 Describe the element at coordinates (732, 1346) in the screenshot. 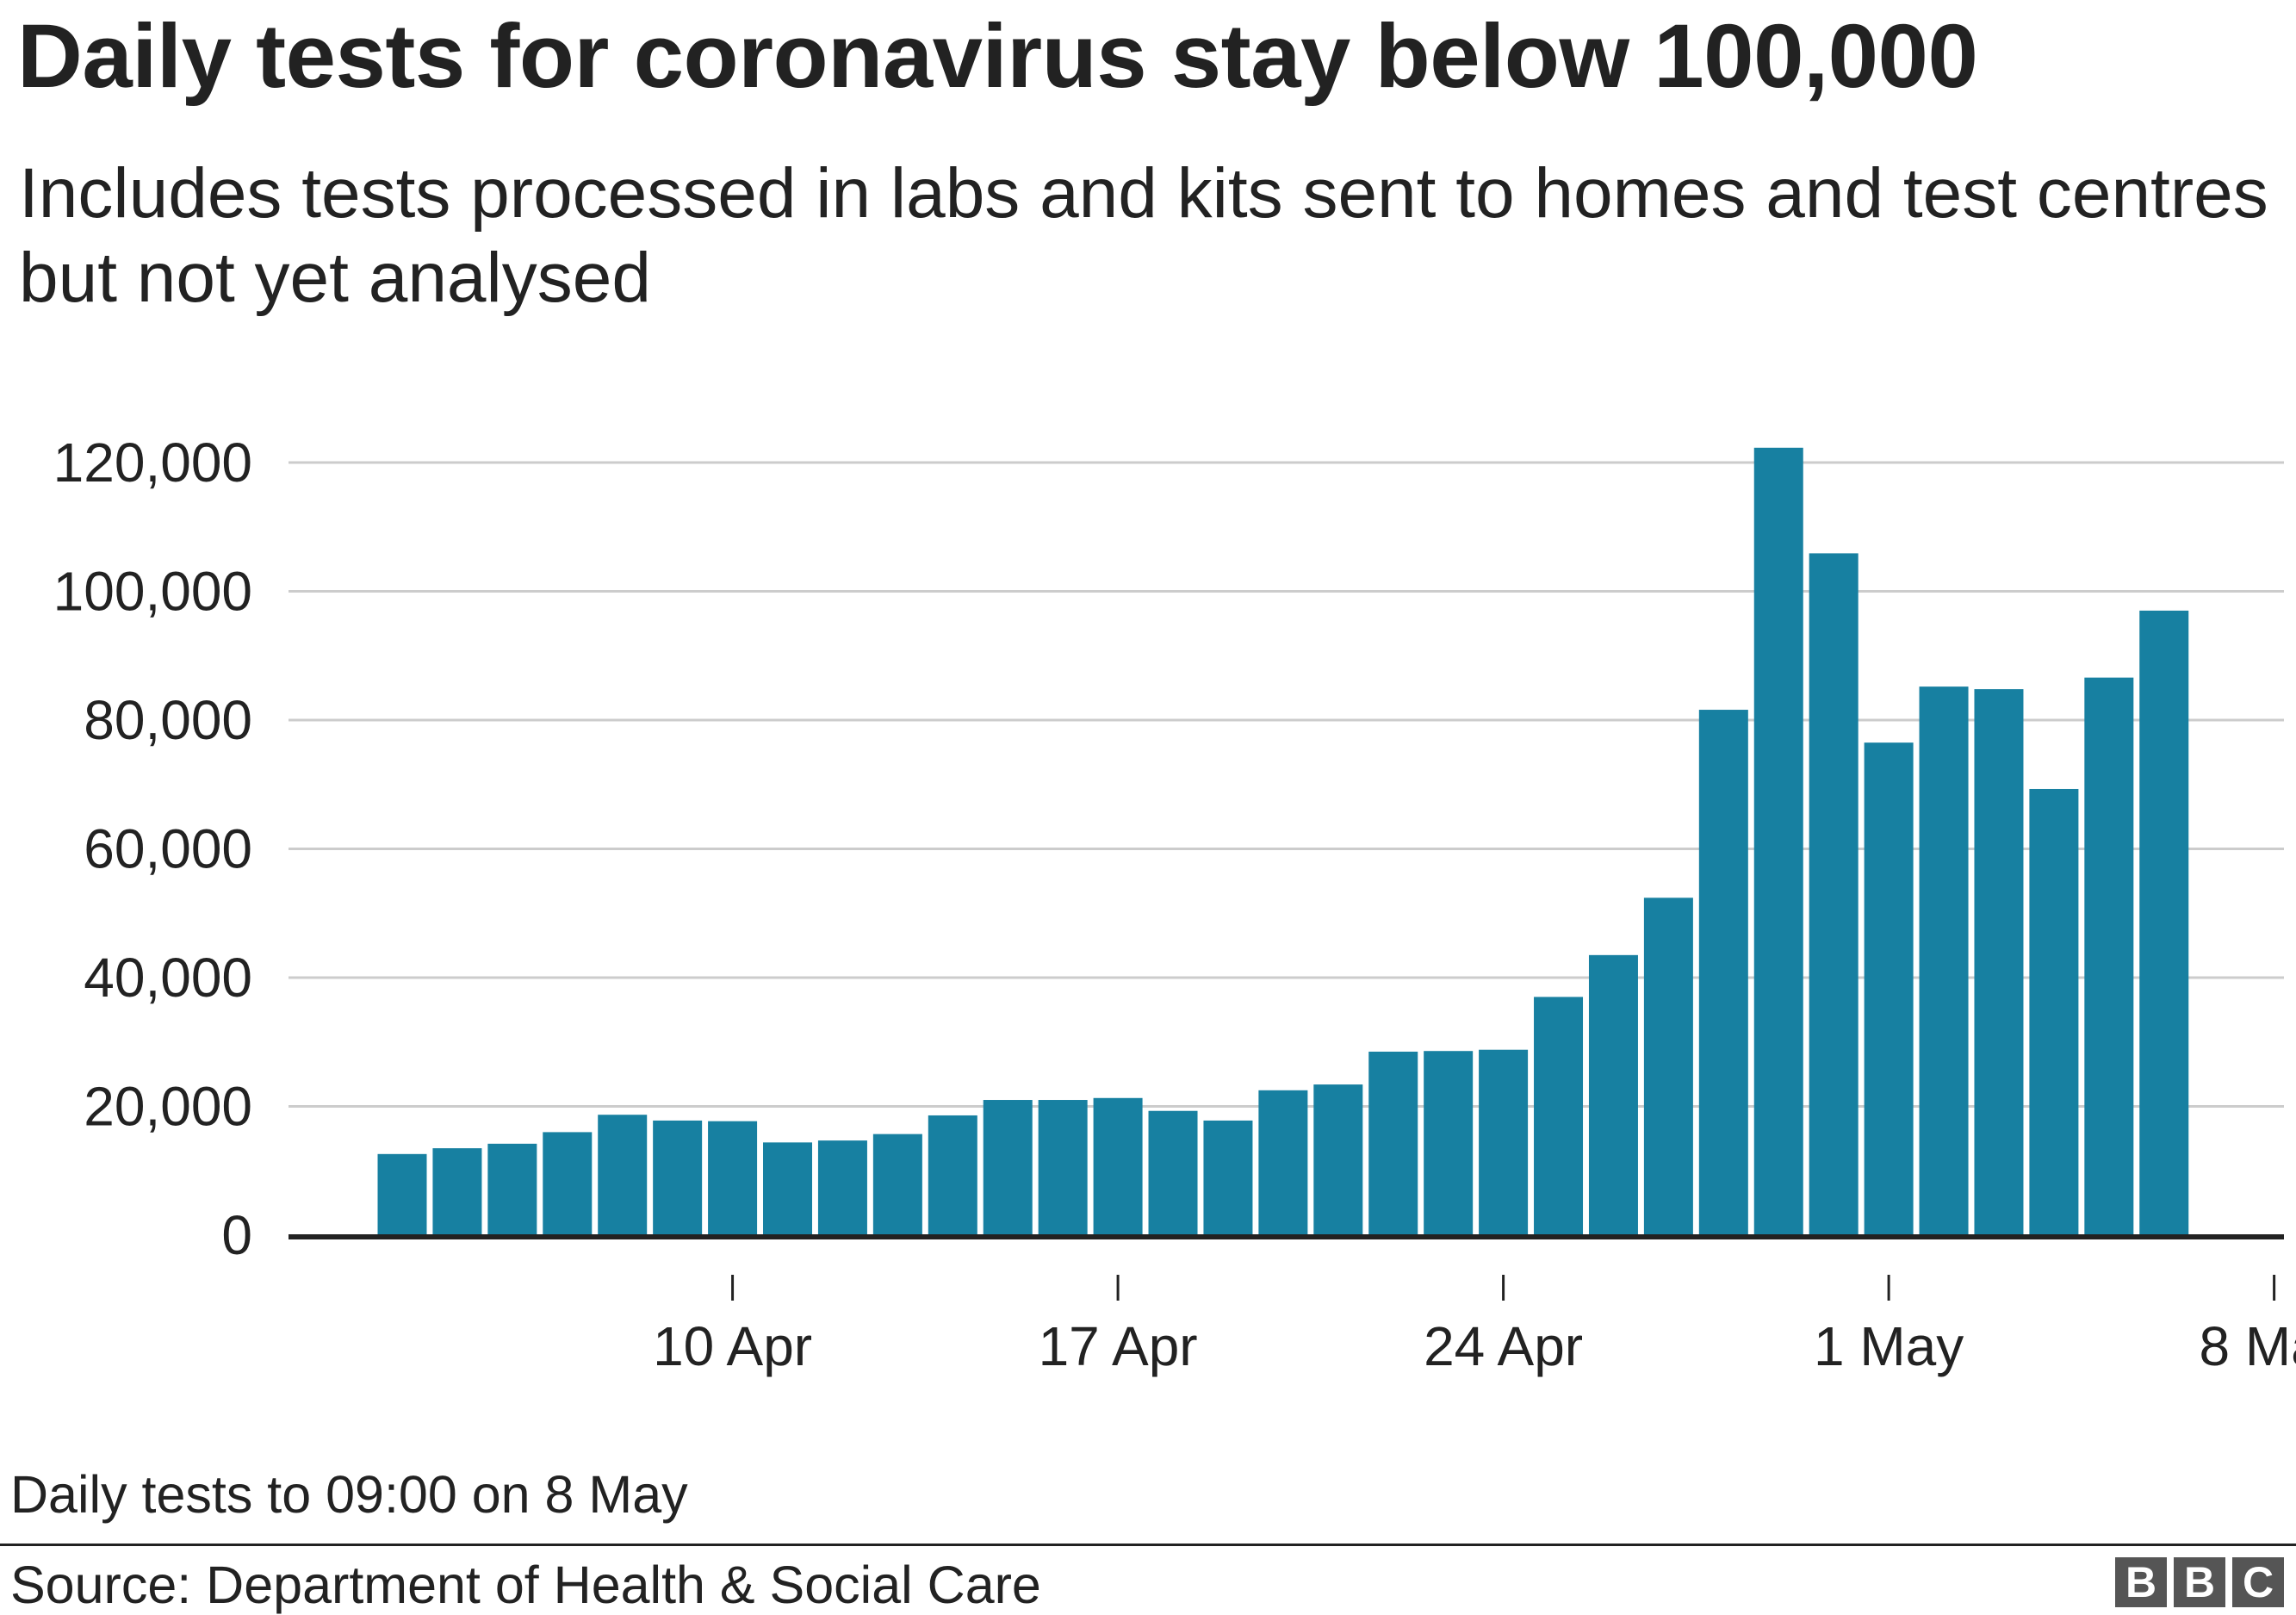

I see `x-tick-label: 10 Apr` at that location.